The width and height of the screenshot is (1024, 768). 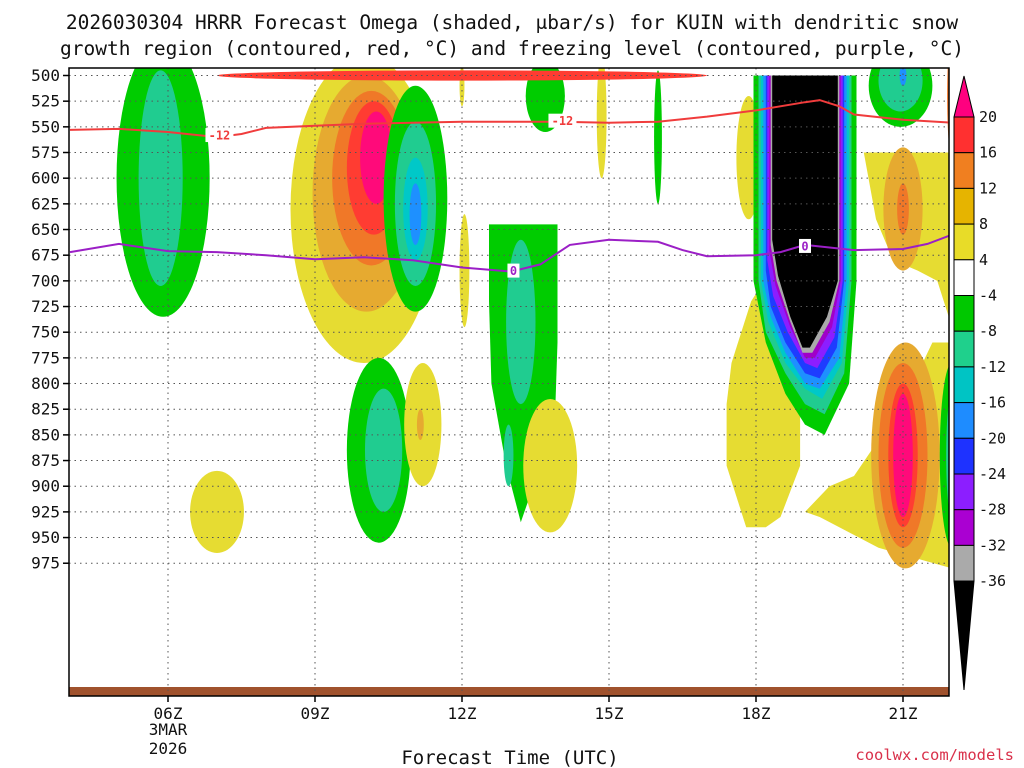 I want to click on freezing-level-contour-line, so click(x=509, y=253).